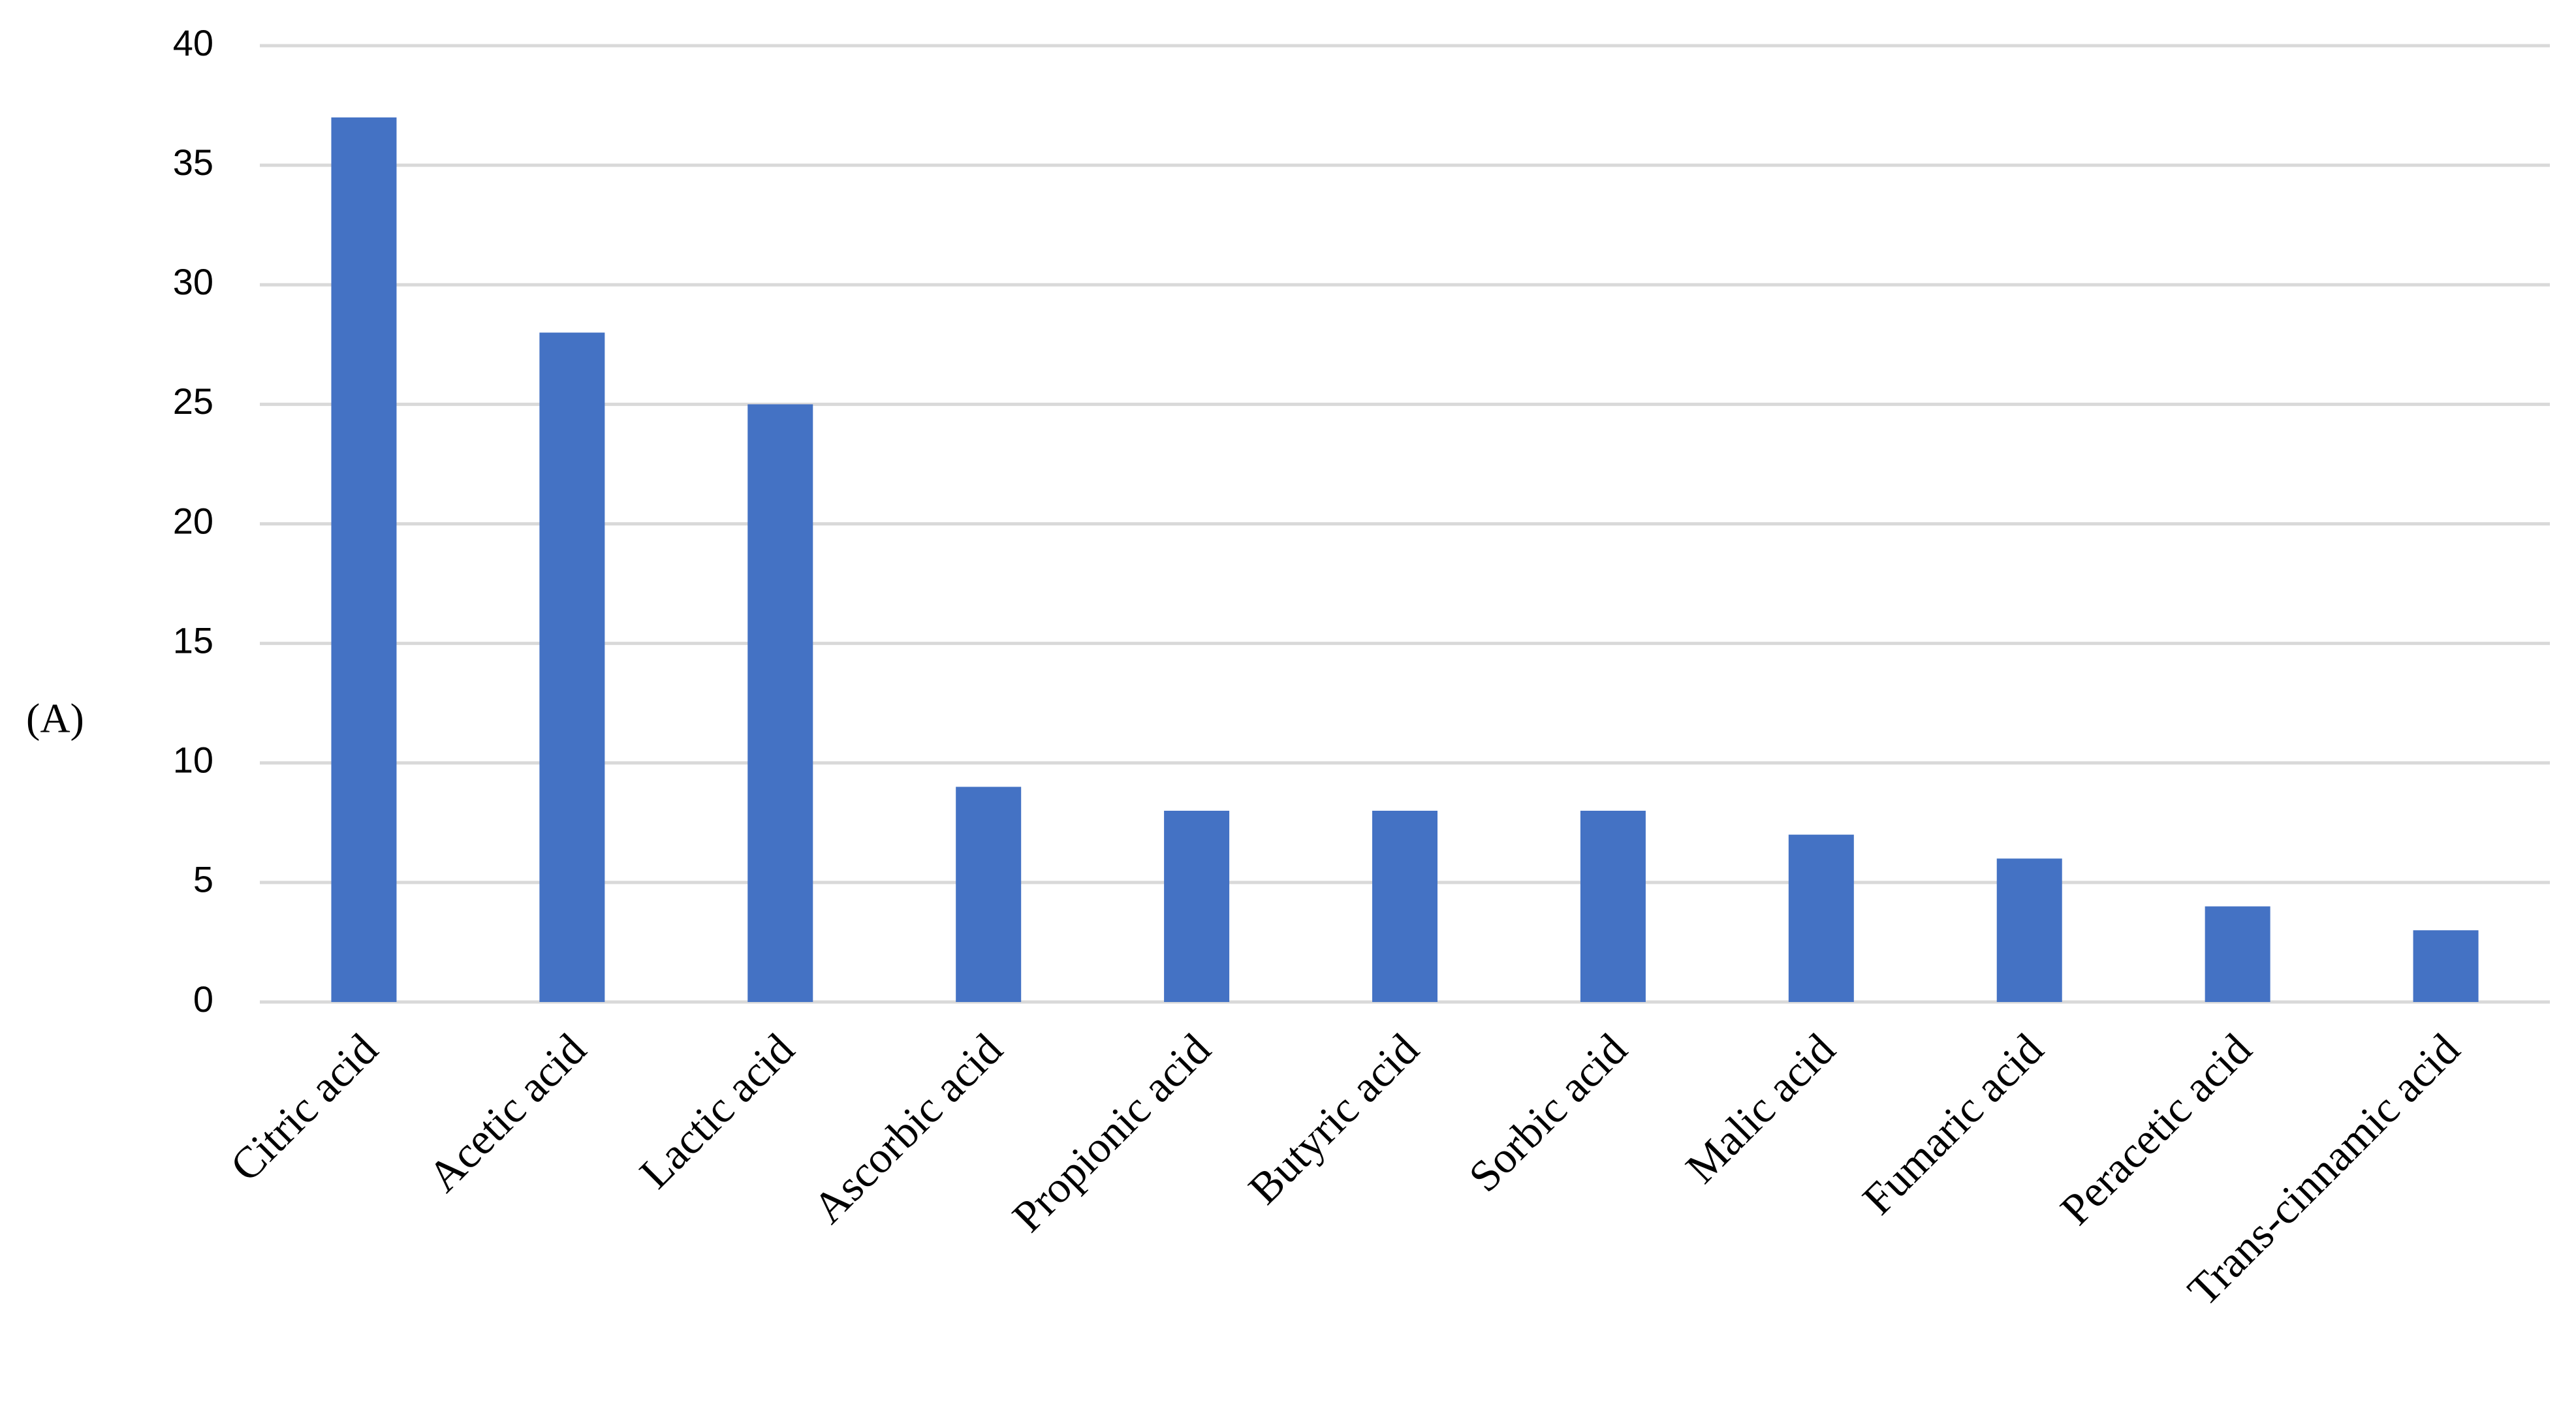 This screenshot has height=1425, width=2576. What do you see at coordinates (193, 520) in the screenshot?
I see `y-tick-label: 20` at bounding box center [193, 520].